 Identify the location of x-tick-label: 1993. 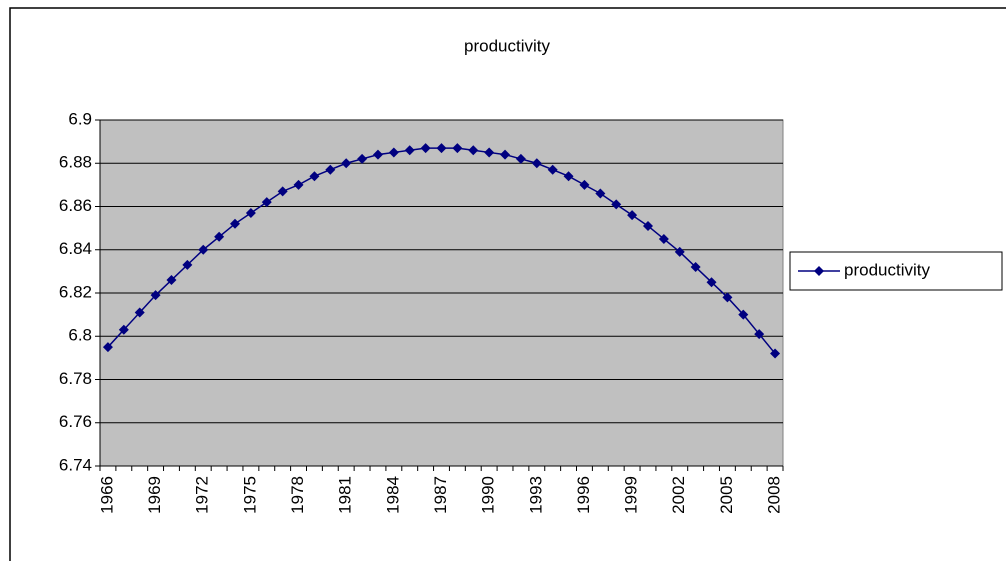
(535, 495).